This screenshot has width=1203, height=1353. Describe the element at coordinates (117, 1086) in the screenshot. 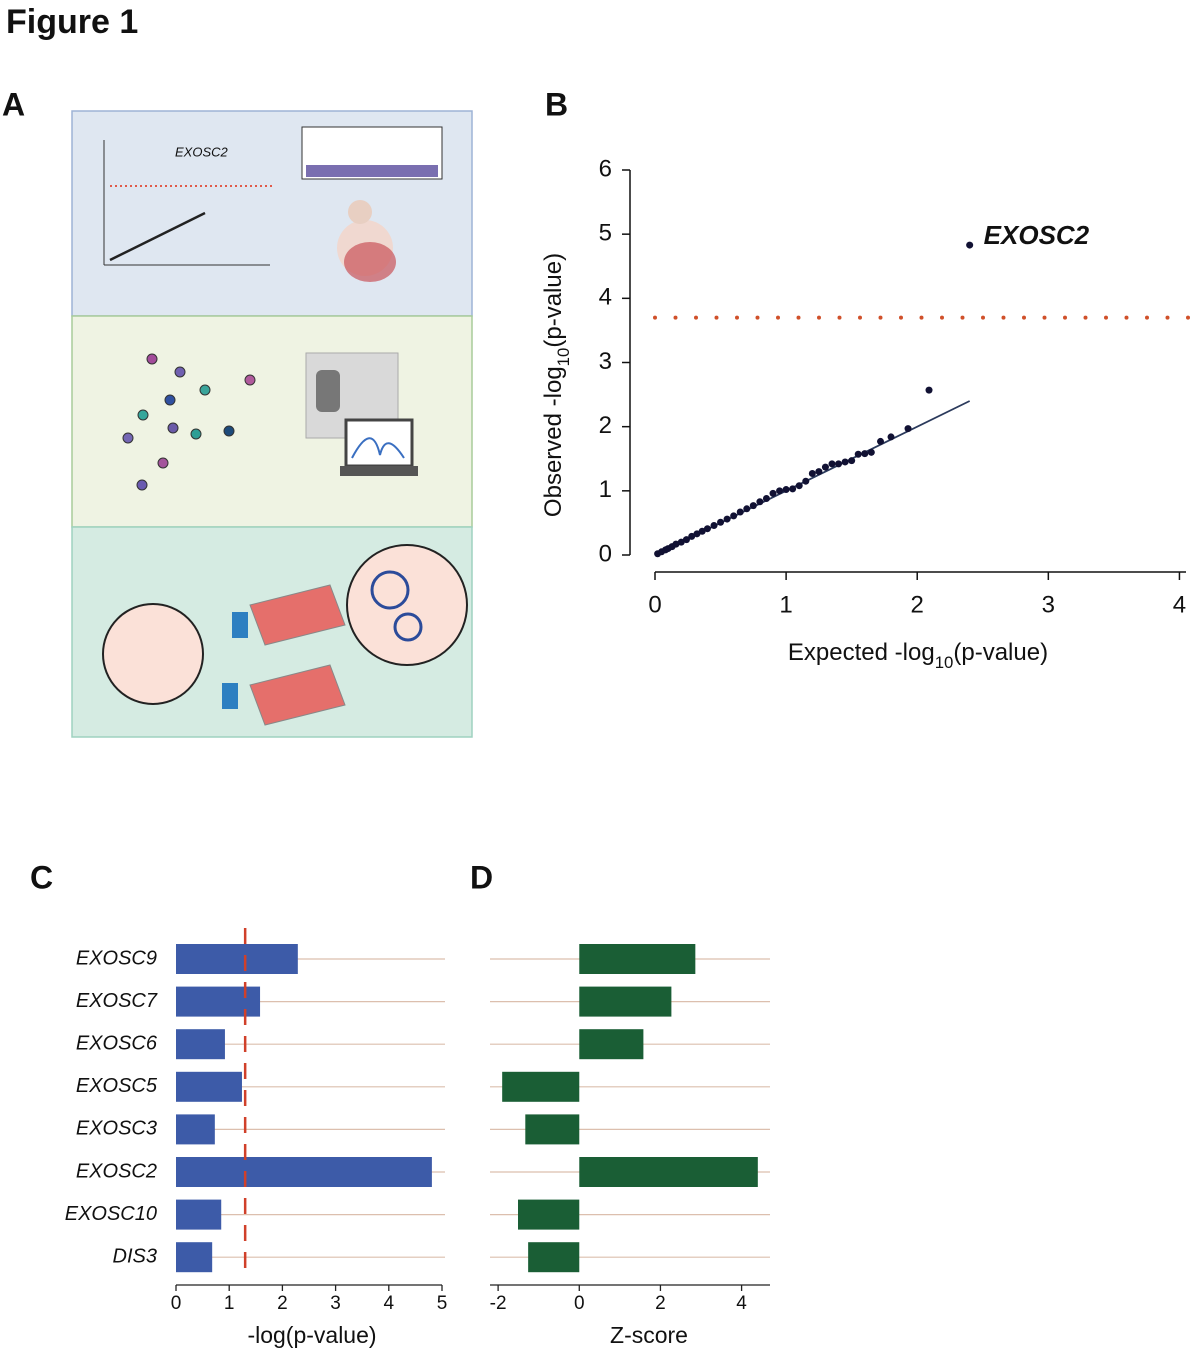

I see `category-label: EXOSC5` at that location.